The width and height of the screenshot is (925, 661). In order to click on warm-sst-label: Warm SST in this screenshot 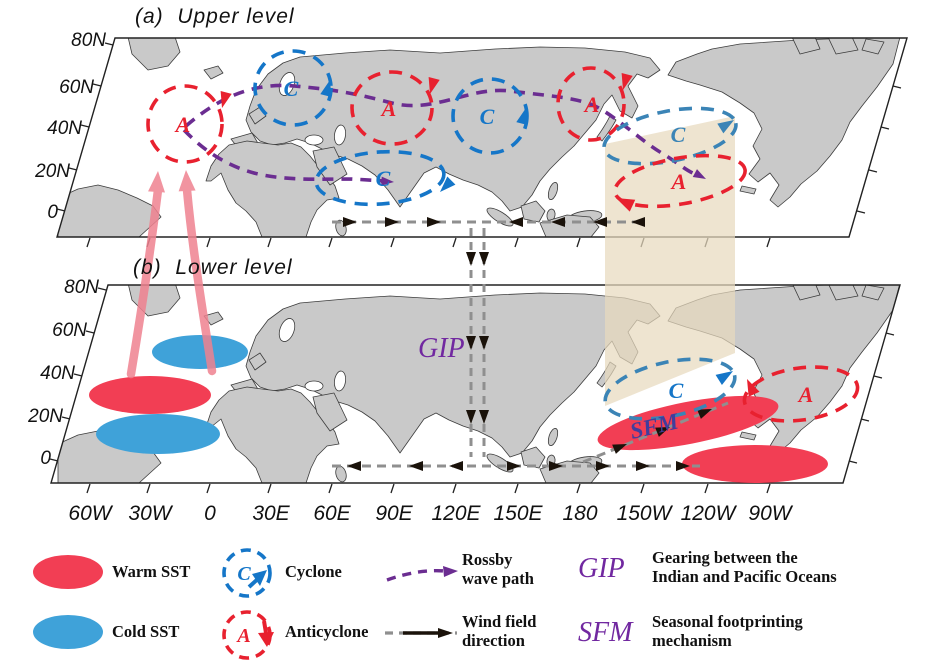, I will do `click(151, 571)`.